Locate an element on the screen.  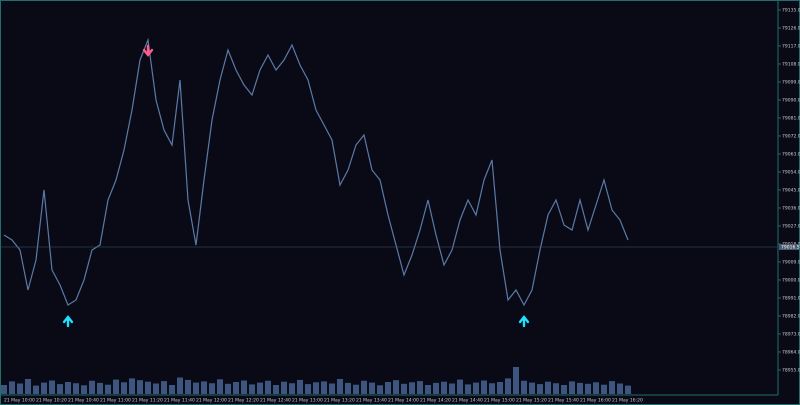
last-price-label: 79016.50 is located at coordinates (790, 248).